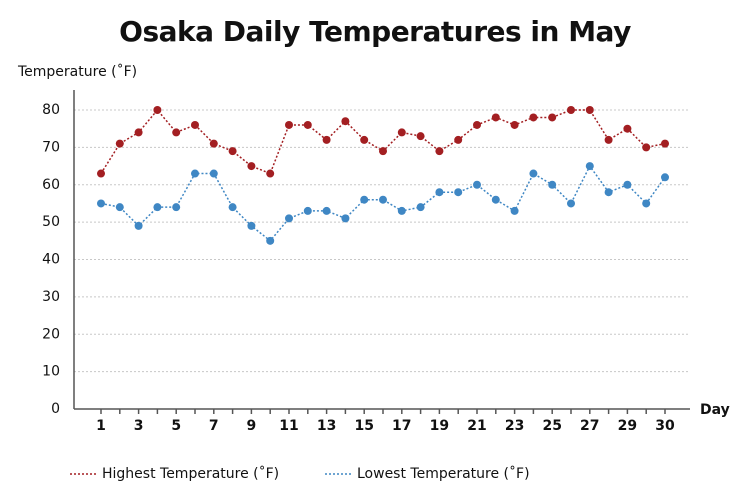 This screenshot has width=750, height=500. What do you see at coordinates (627, 426) in the screenshot?
I see `x-tick-label: 29` at bounding box center [627, 426].